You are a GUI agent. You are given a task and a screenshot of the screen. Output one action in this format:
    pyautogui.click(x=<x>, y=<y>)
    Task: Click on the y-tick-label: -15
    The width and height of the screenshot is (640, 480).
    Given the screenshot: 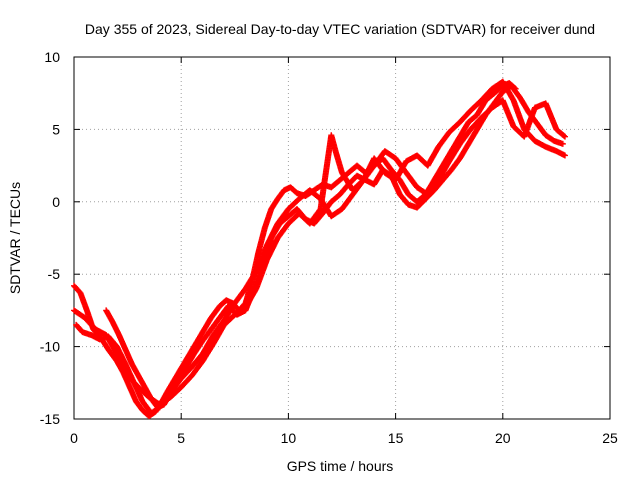 What is the action you would take?
    pyautogui.click(x=50, y=419)
    